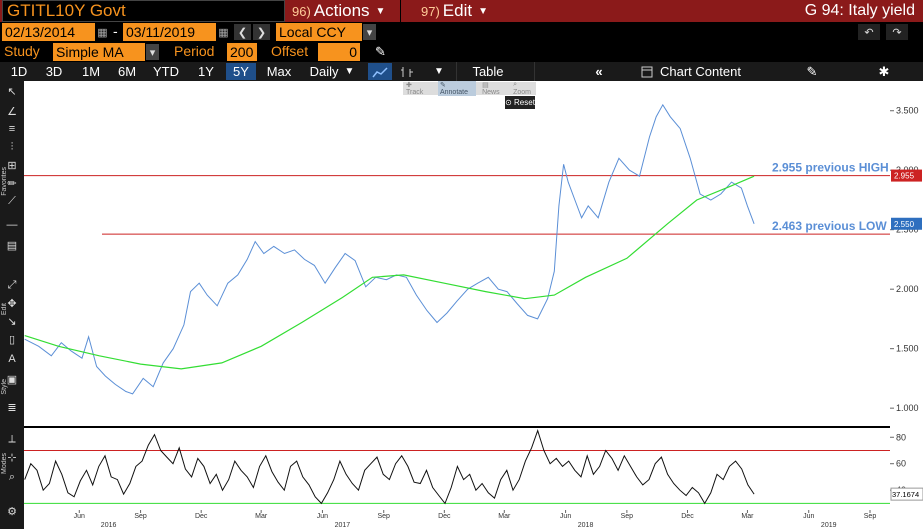 The height and width of the screenshot is (529, 923). What do you see at coordinates (12, 129) in the screenshot?
I see `fib-icon: ≡` at bounding box center [12, 129].